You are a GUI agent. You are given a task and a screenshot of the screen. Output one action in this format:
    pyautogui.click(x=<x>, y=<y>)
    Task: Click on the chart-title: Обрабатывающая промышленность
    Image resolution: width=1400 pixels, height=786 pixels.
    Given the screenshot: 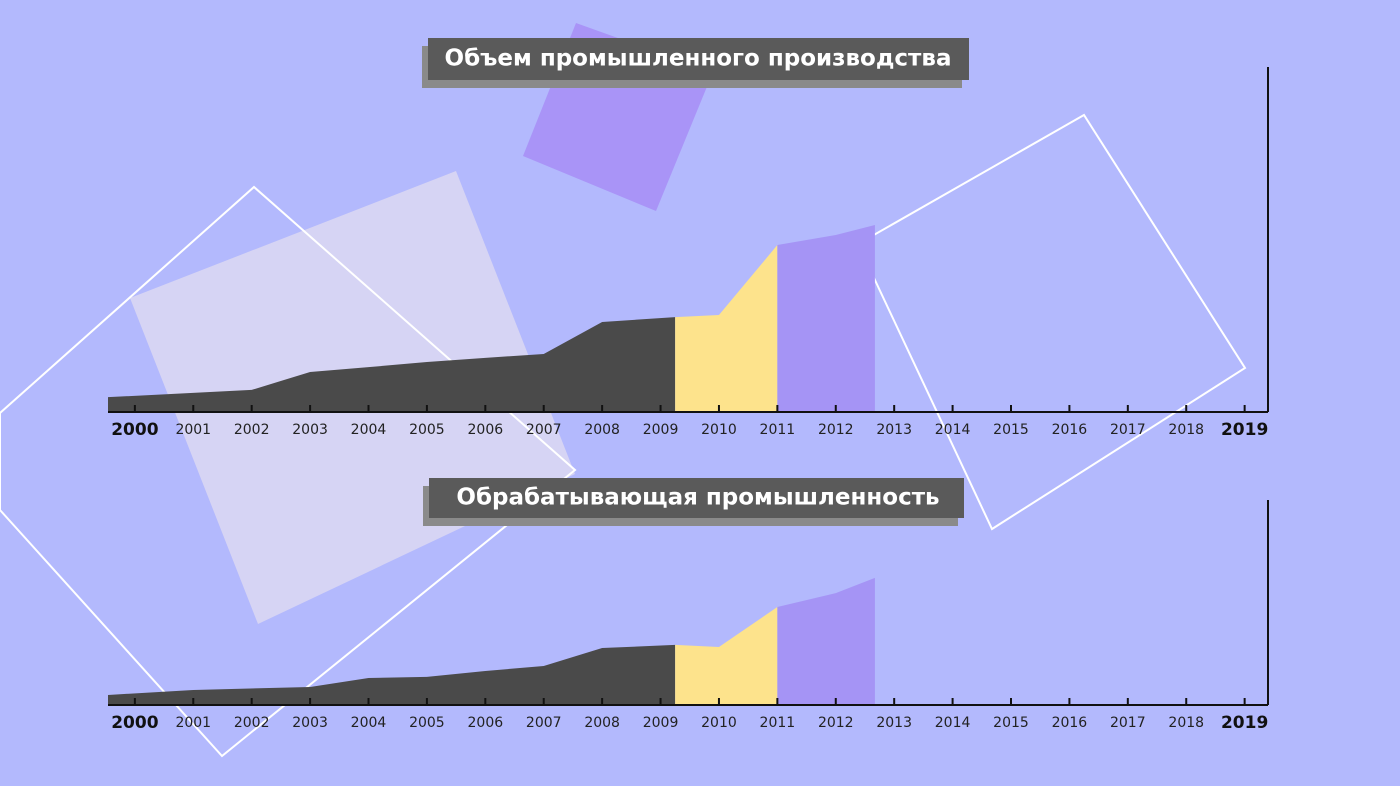 What is the action you would take?
    pyautogui.click(x=697, y=498)
    